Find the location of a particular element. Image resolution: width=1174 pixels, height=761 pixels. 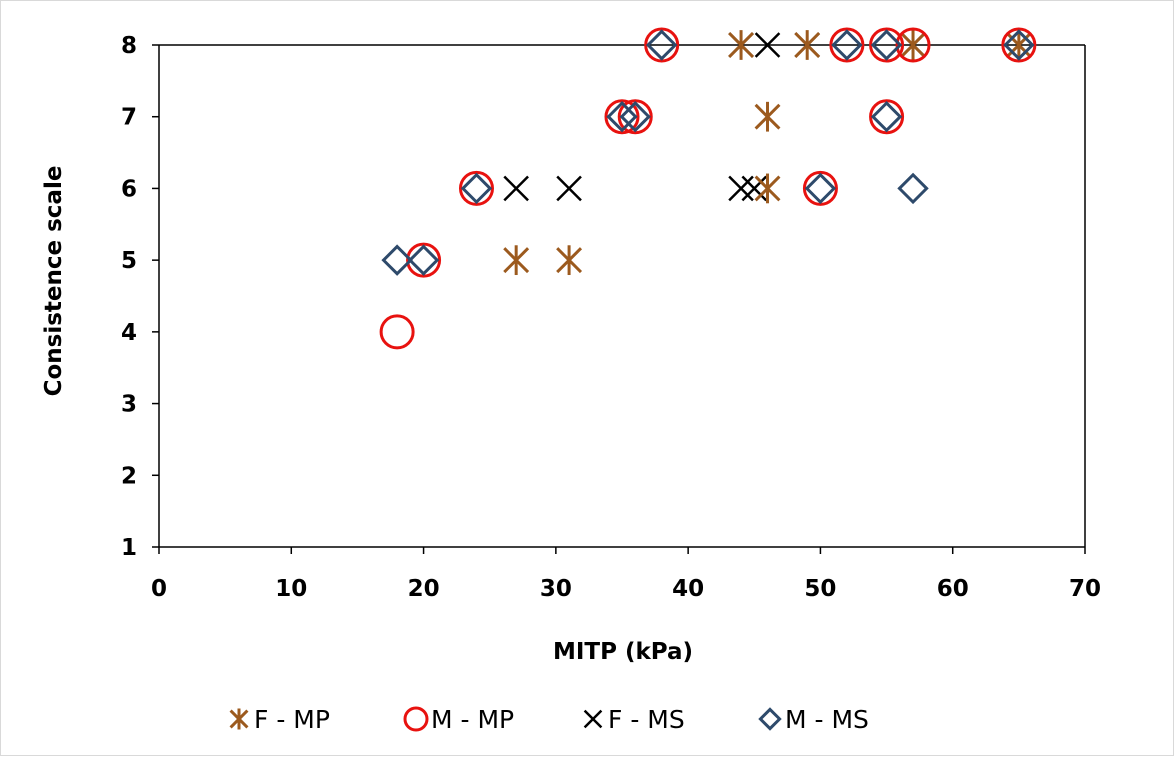

x-tick-label: 70 is located at coordinates (1085, 589).